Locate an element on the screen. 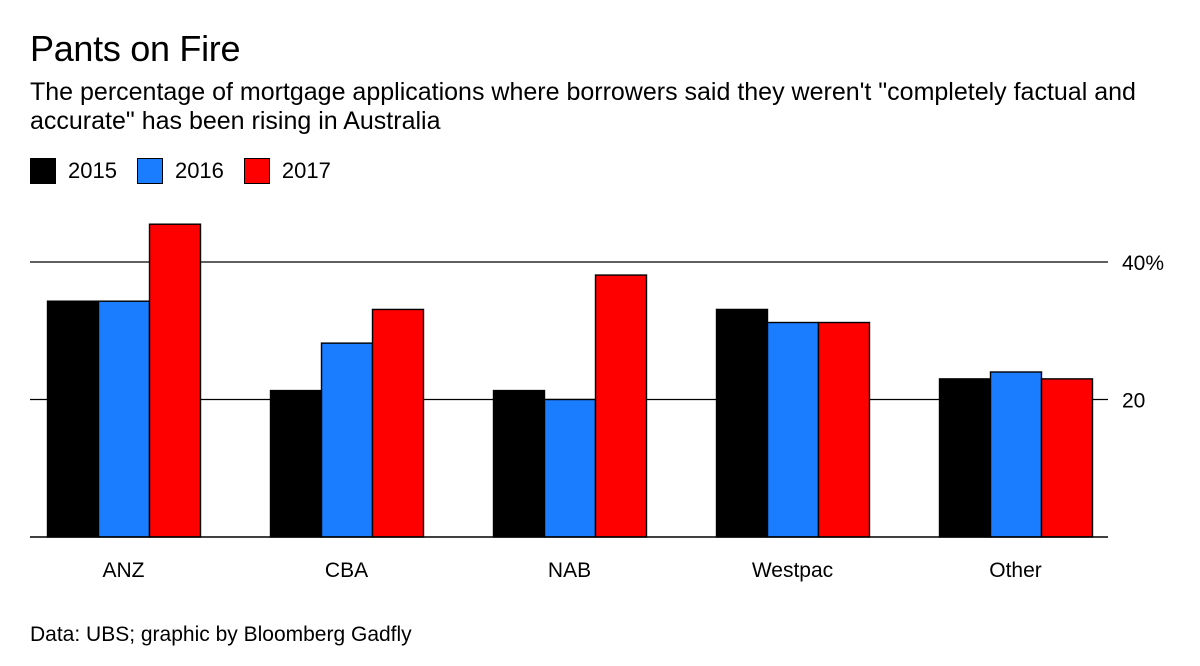 The width and height of the screenshot is (1200, 666). legend-item-2017: 2017 is located at coordinates (287, 171).